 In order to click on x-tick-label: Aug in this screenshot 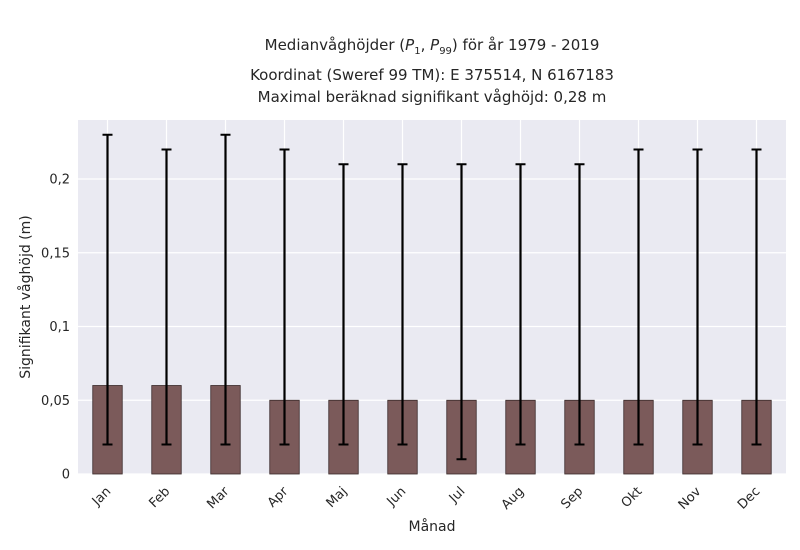, I will do `click(513, 498)`.